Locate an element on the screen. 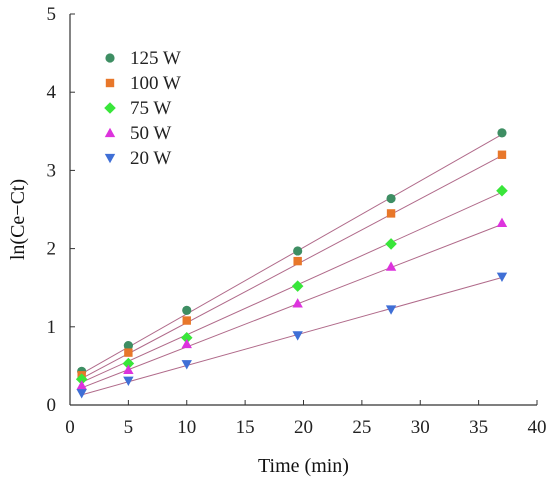 This screenshot has height=481, width=550. legend-label: 50 W is located at coordinates (150, 133).